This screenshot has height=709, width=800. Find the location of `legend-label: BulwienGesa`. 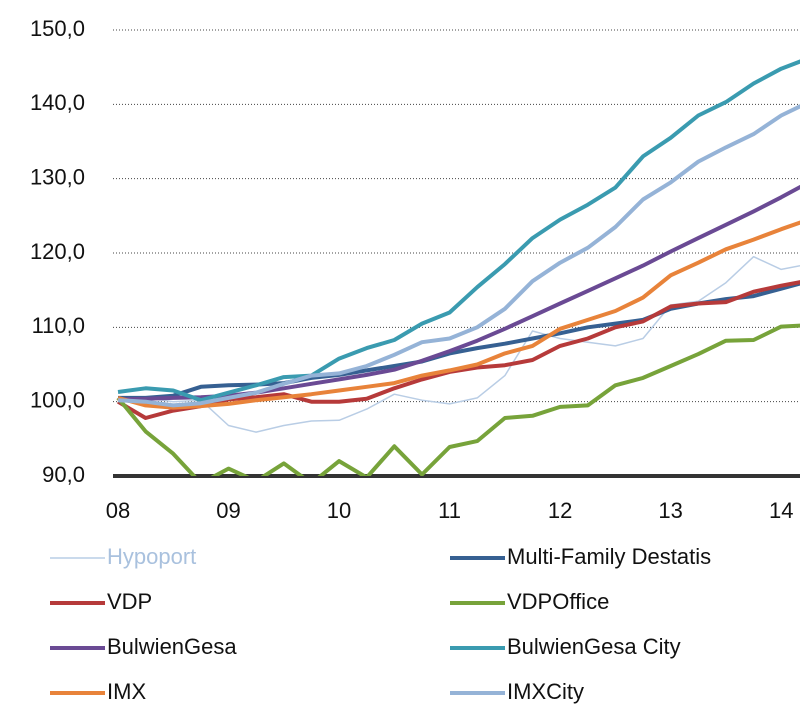

legend-label: BulwienGesa is located at coordinates (172, 646).